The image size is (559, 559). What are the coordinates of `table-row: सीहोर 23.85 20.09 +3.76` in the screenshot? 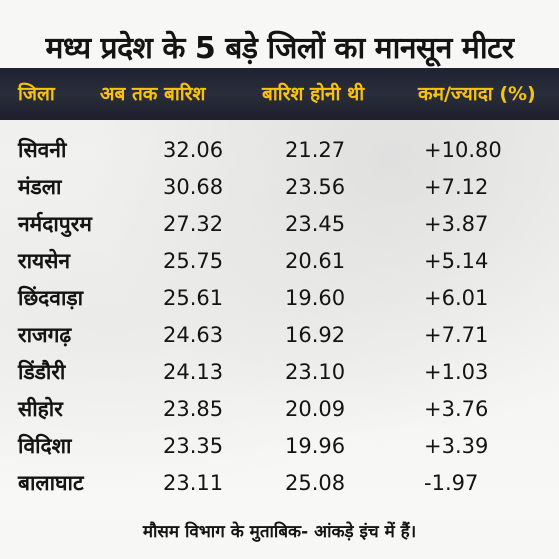 It's located at (279, 409).